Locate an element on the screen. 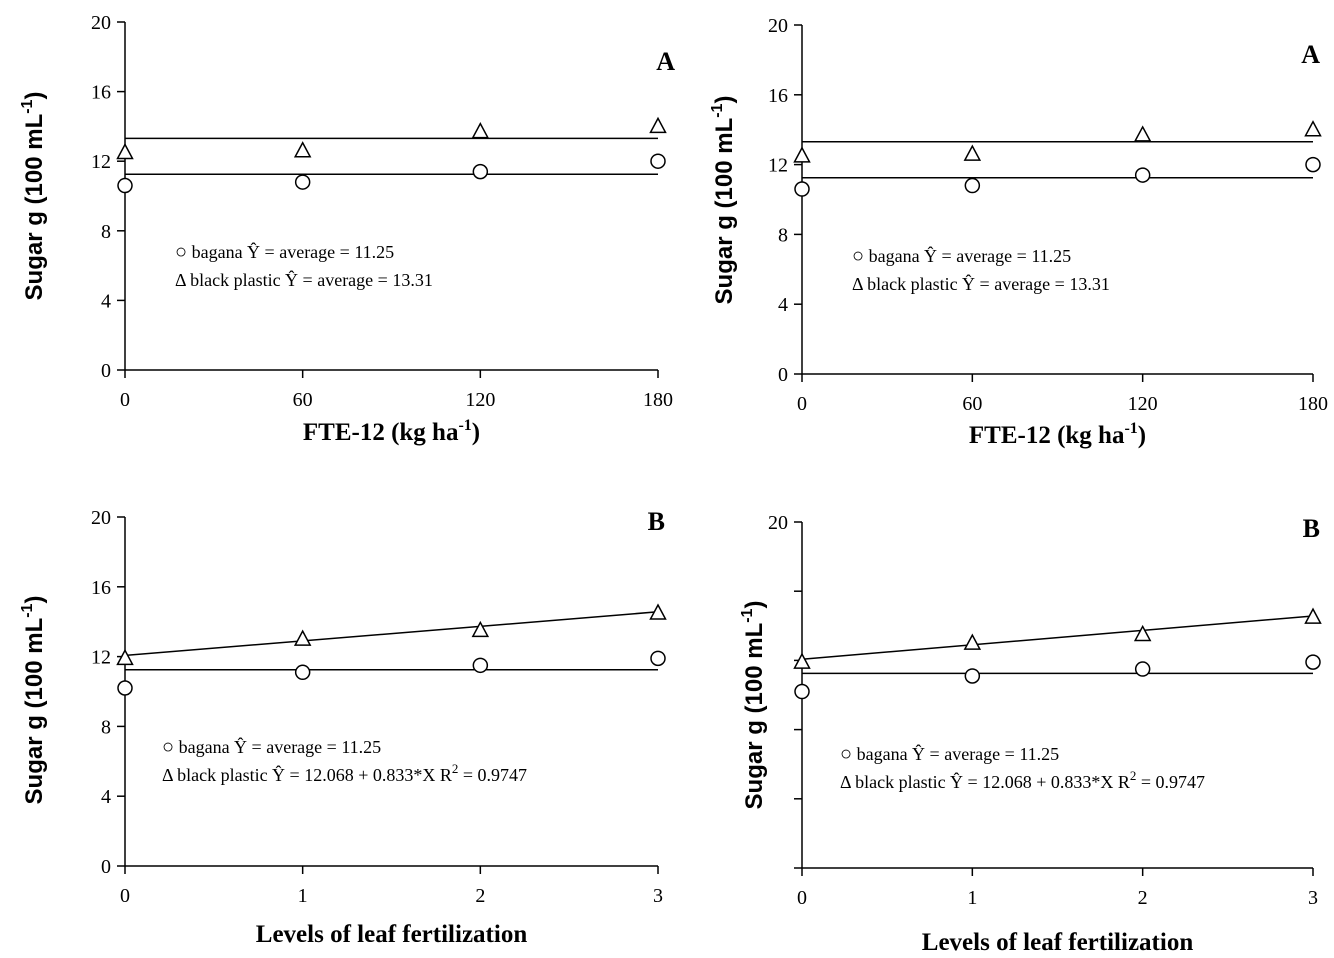 This screenshot has height=958, width=1334. legend-text: black plastic Ŷ = 12.068 + 0.833*X R is located at coordinates (312, 774).